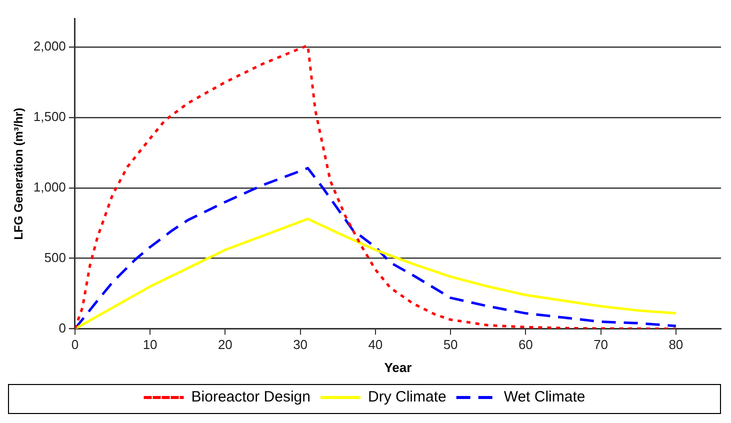 The width and height of the screenshot is (731, 423). I want to click on y-tick-label: 2,000, so click(49, 46).